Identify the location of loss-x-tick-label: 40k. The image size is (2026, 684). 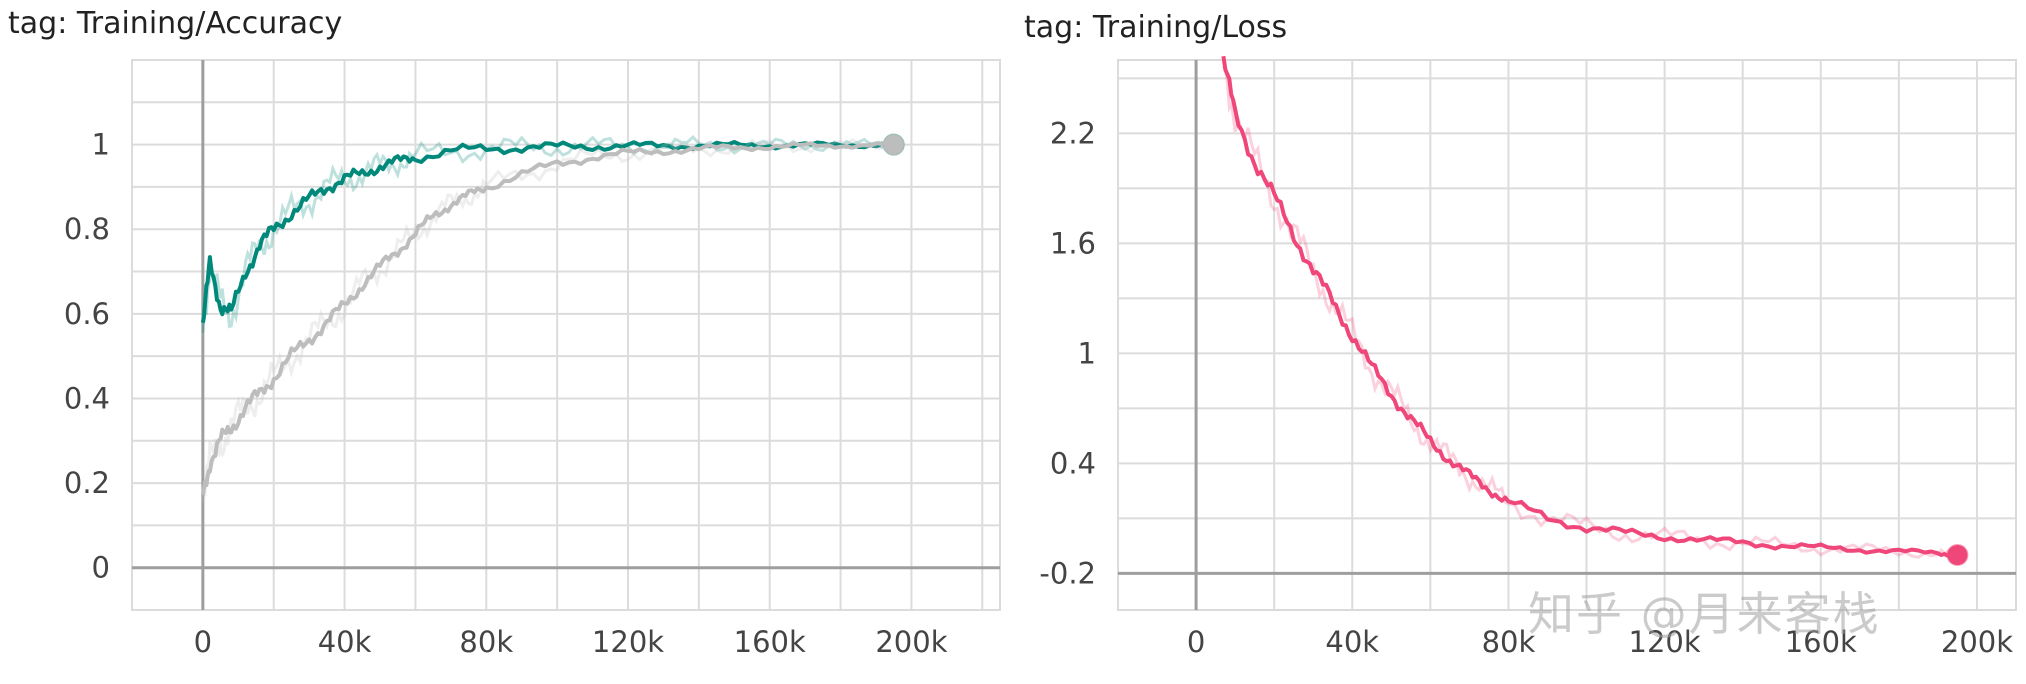
(1352, 642).